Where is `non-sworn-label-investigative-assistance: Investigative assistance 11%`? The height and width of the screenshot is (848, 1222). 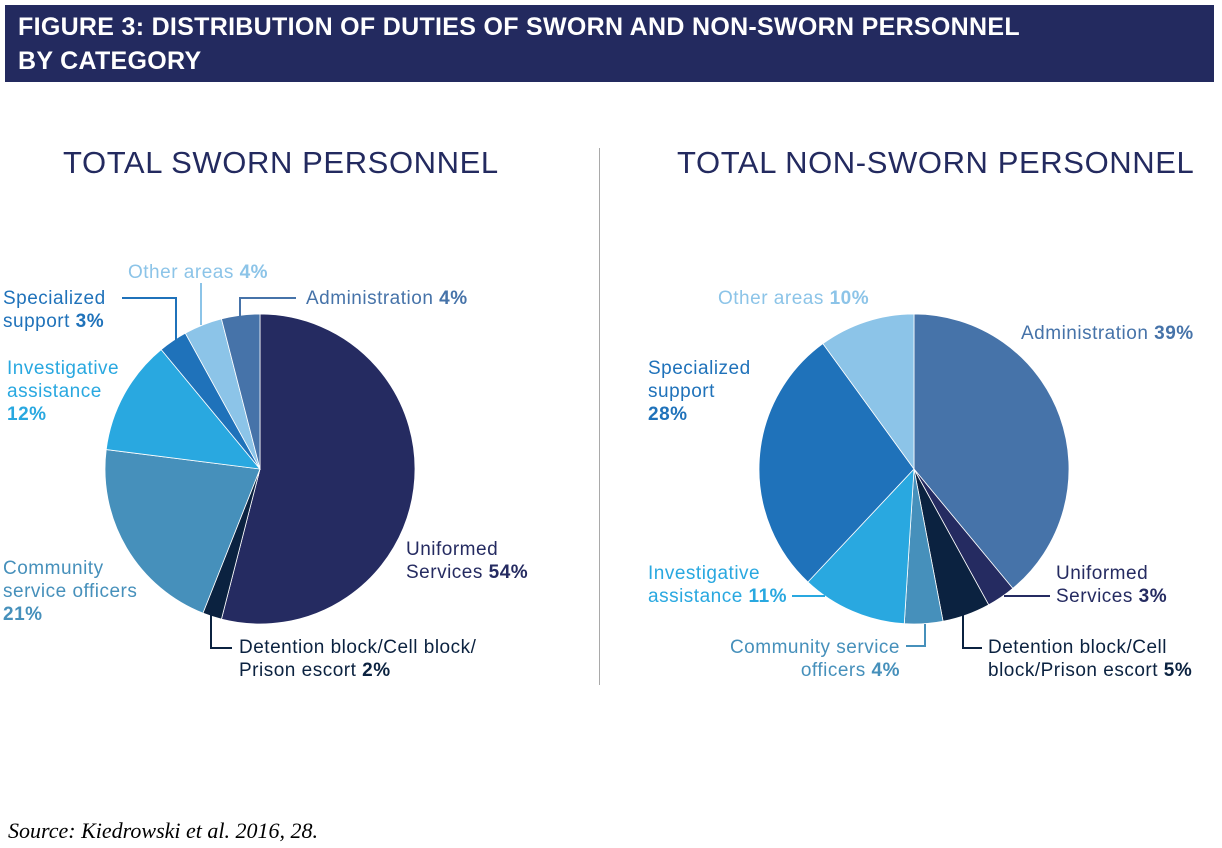
non-sworn-label-investigative-assistance: Investigative assistance 11% is located at coordinates (717, 585).